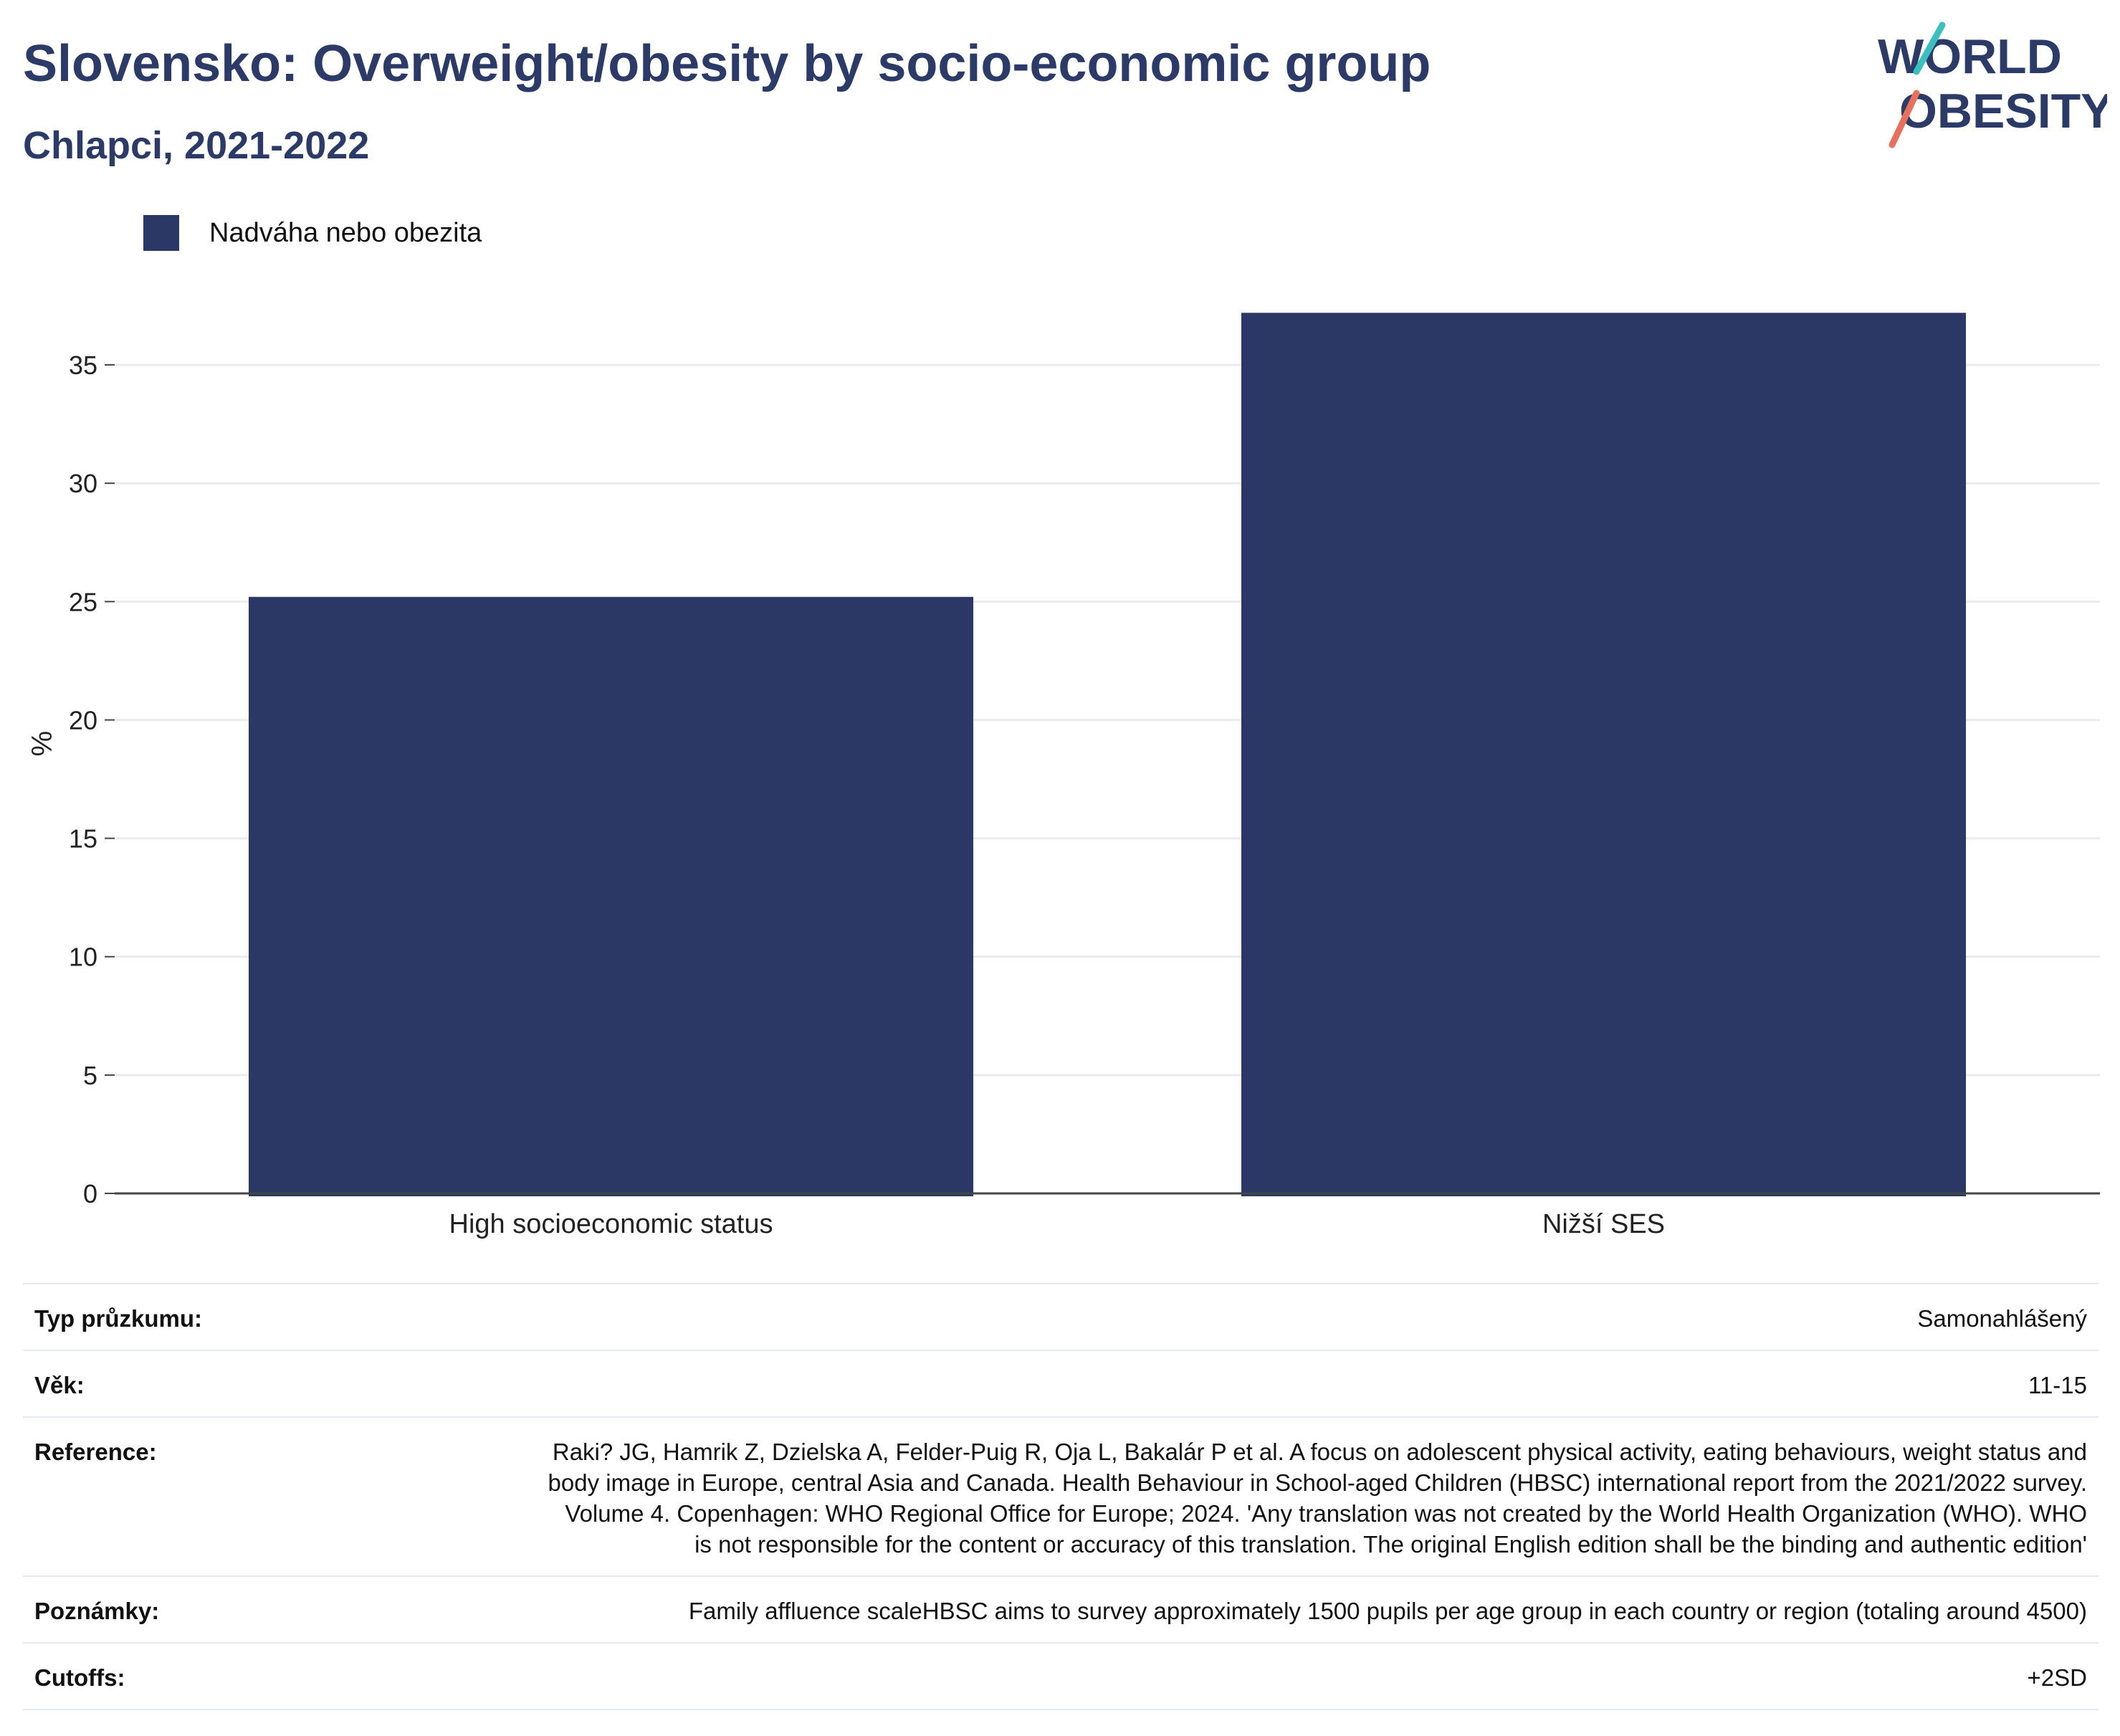  Describe the element at coordinates (83, 839) in the screenshot. I see `y-tick-label: 15` at that location.